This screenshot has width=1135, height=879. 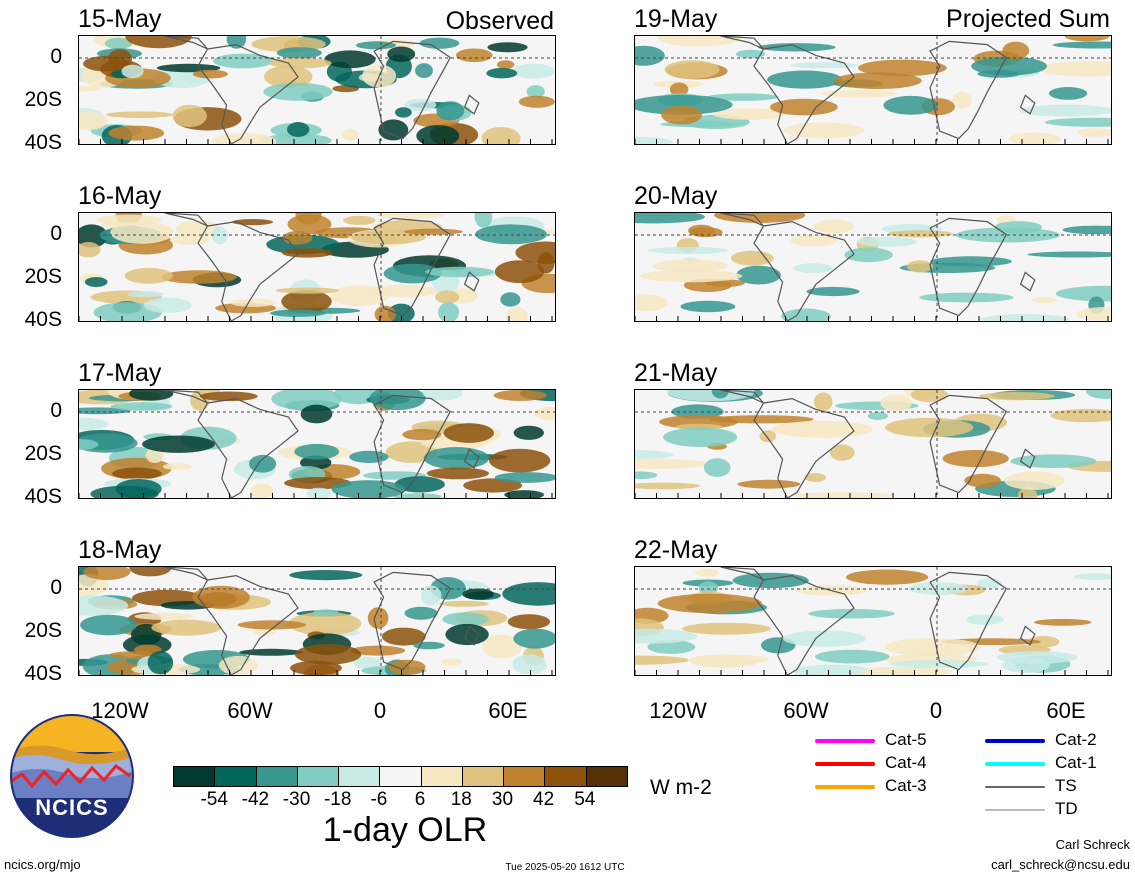 I want to click on colorbar-tick-label: 6, so click(x=420, y=799).